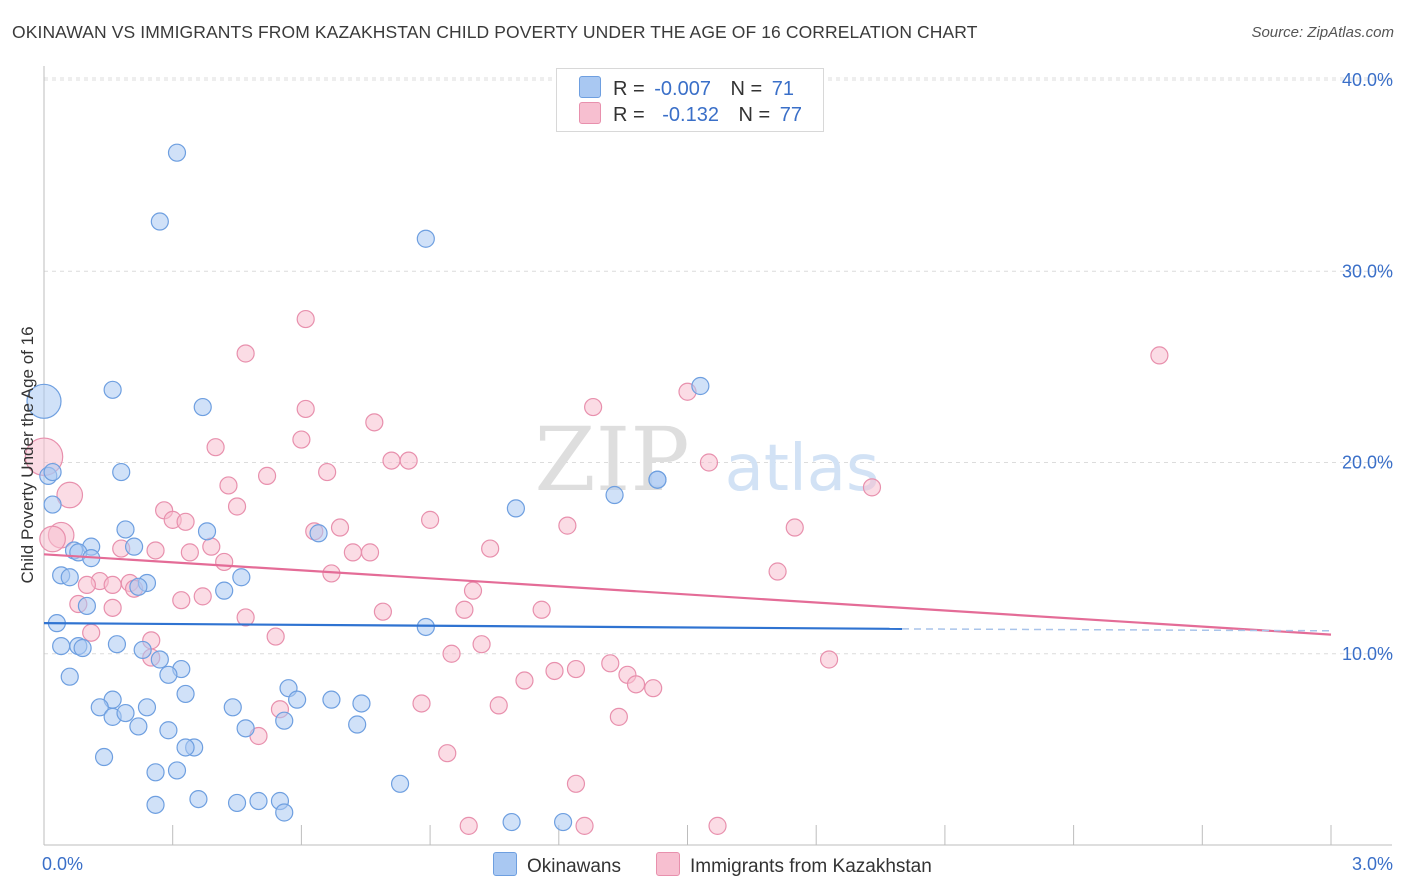 The image size is (1406, 892). Describe the element at coordinates (1367, 80) in the screenshot. I see `y-tick-label: 40.0%` at that location.